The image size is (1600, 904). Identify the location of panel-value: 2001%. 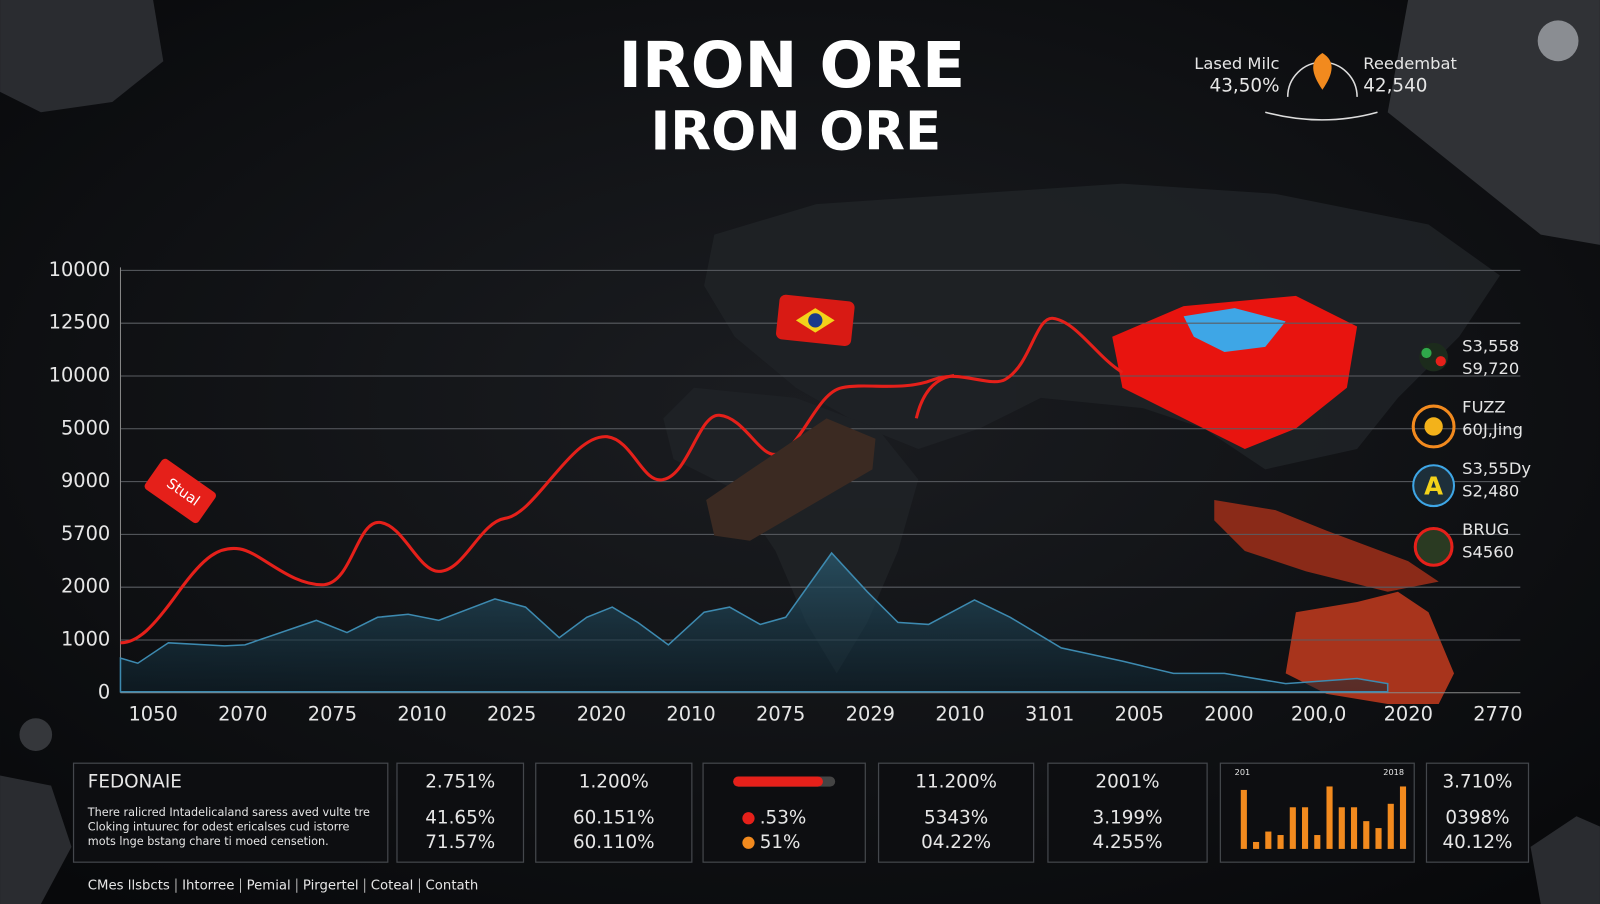
(1127, 782).